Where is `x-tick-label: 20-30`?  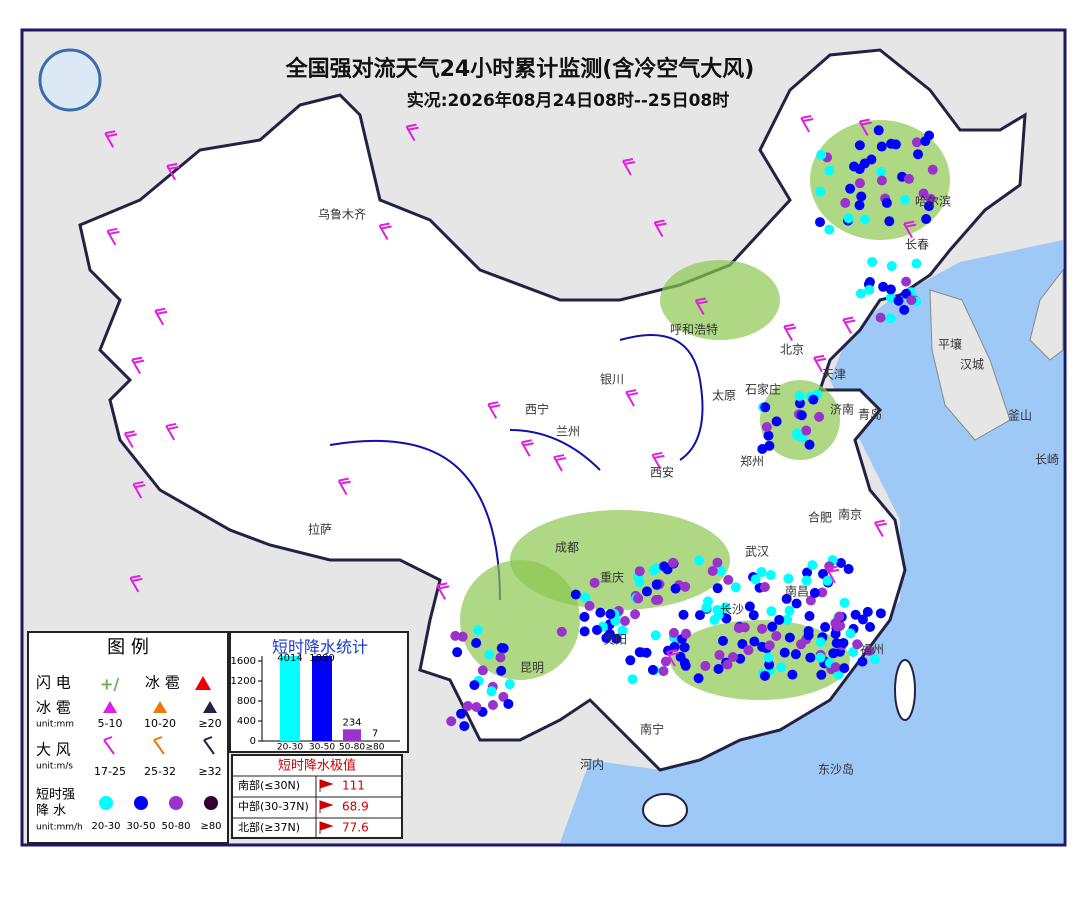 x-tick-label: 20-30 is located at coordinates (290, 748).